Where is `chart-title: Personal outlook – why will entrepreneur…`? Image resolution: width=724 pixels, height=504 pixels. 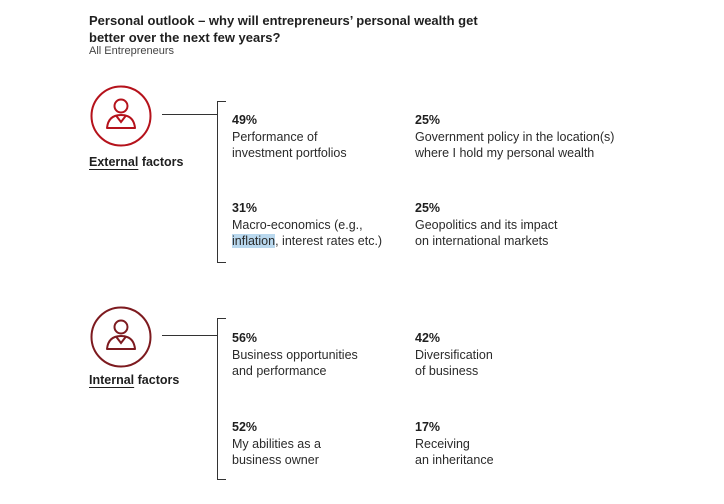 chart-title: Personal outlook – why will entrepreneur… is located at coordinates (283, 29).